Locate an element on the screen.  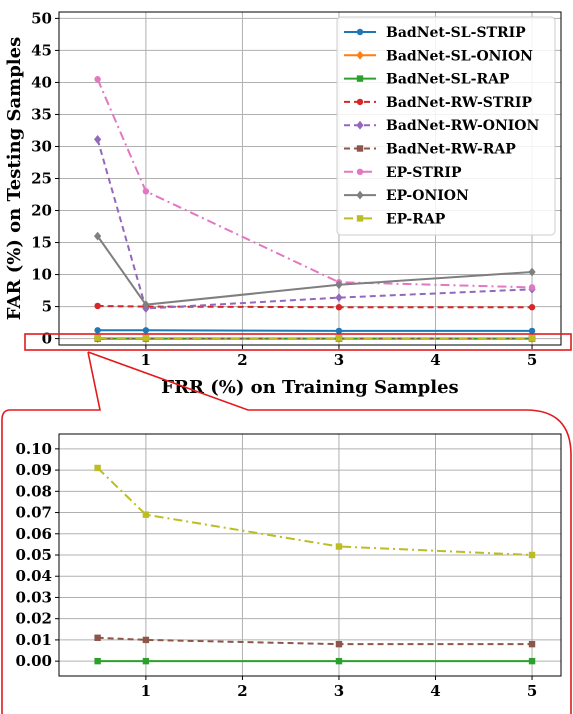
y-tick-label: 0.08 is located at coordinates (33, 491).